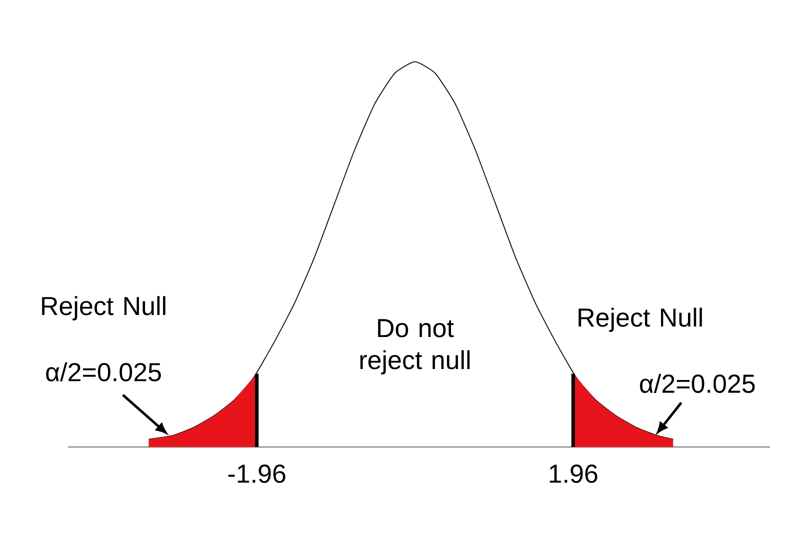 This screenshot has width=808, height=535. What do you see at coordinates (257, 473) in the screenshot?
I see `x-tick-label: -1.96` at bounding box center [257, 473].